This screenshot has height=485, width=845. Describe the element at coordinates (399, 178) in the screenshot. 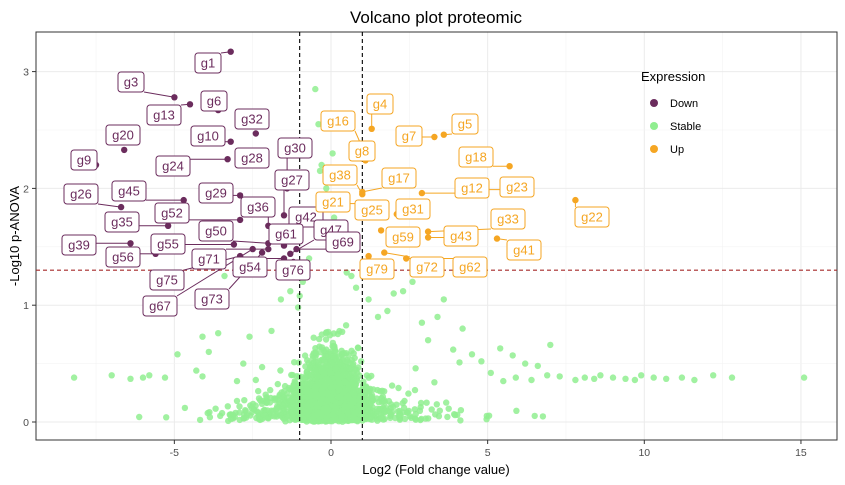

I see `label-box-g17` at that location.